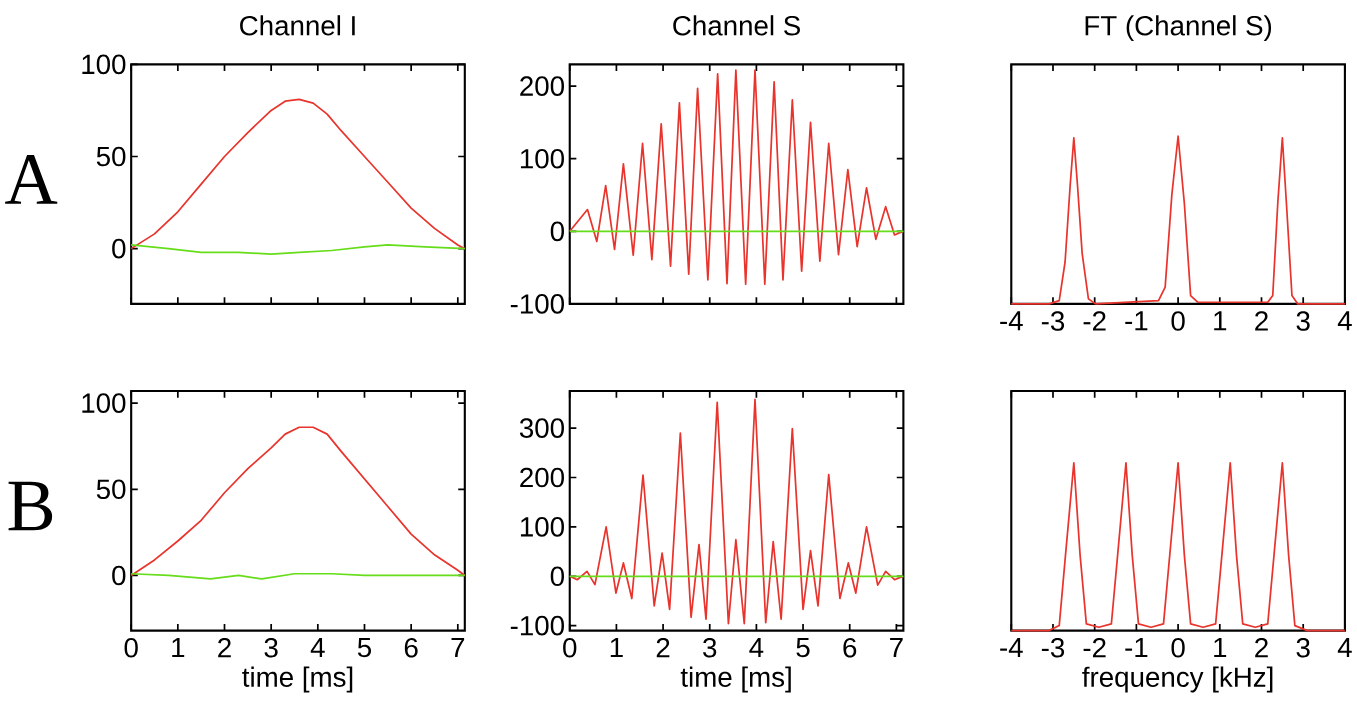  I want to click on chart-title: FT (Channel S), so click(1178, 28).